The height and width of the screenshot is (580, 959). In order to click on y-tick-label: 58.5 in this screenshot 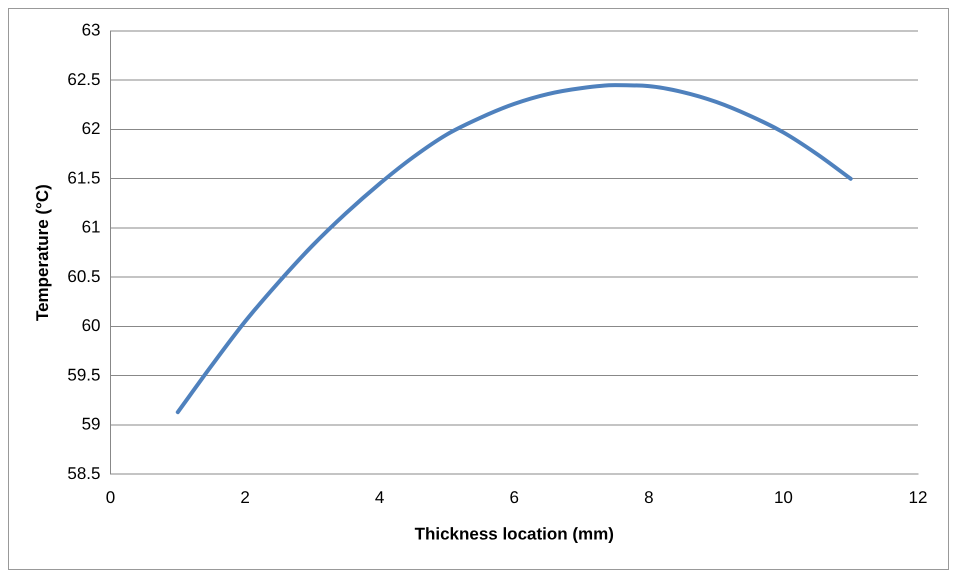, I will do `click(83, 473)`.